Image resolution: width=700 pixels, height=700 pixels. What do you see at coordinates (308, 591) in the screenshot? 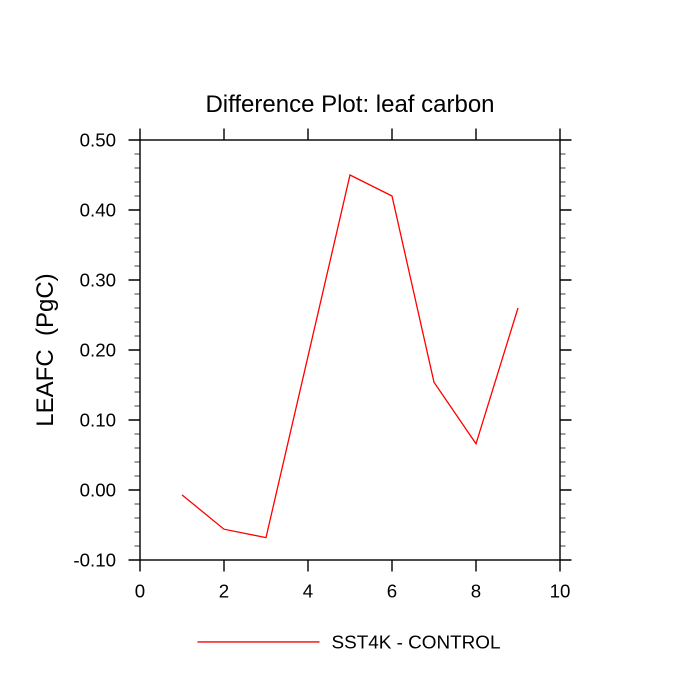
I see `svg-text: 4` at bounding box center [308, 591].